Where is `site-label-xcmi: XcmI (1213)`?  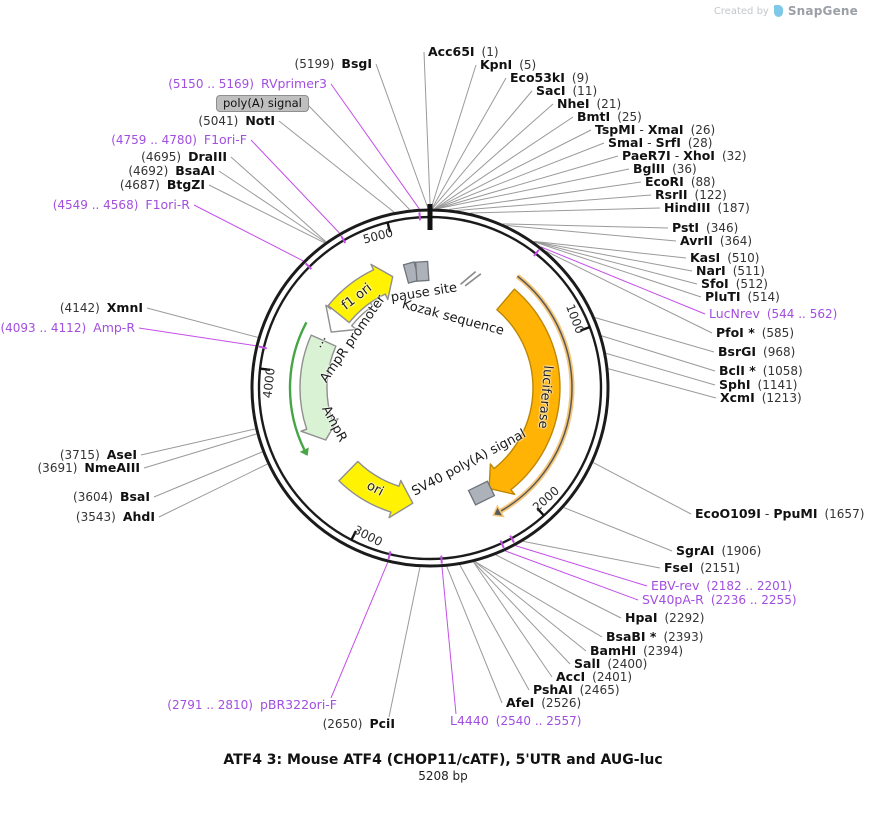 site-label-xcmi: XcmI (1213) is located at coordinates (761, 398).